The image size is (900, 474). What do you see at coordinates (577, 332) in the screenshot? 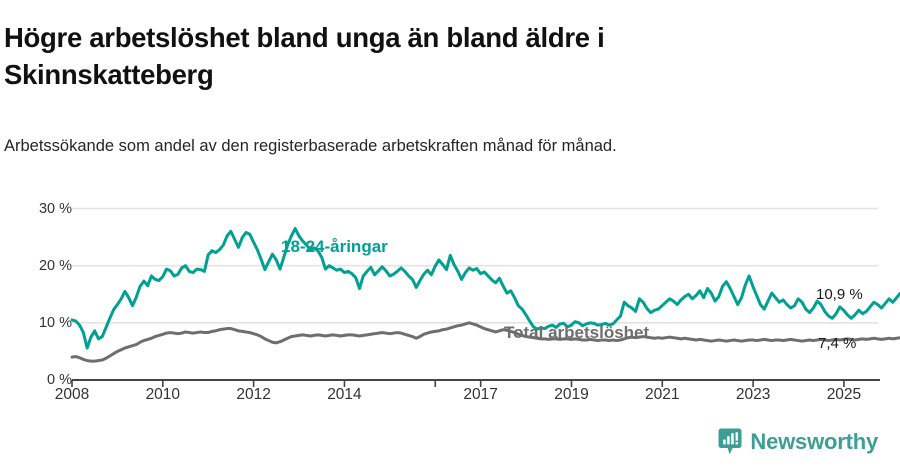
I see `series-label-total: Total arbetslöshet` at bounding box center [577, 332].